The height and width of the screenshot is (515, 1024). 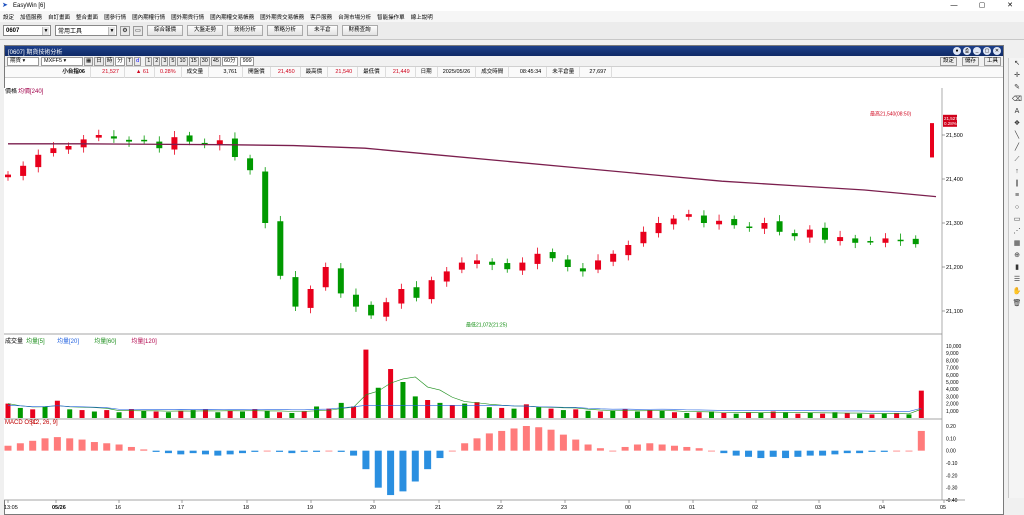 What do you see at coordinates (86, 30) in the screenshot?
I see `tools-select: 常用工具 ▼` at bounding box center [86, 30].